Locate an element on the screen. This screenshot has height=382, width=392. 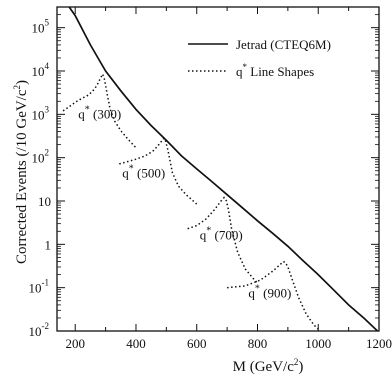
y-tick-base: 1 is located at coordinates (48, 244).